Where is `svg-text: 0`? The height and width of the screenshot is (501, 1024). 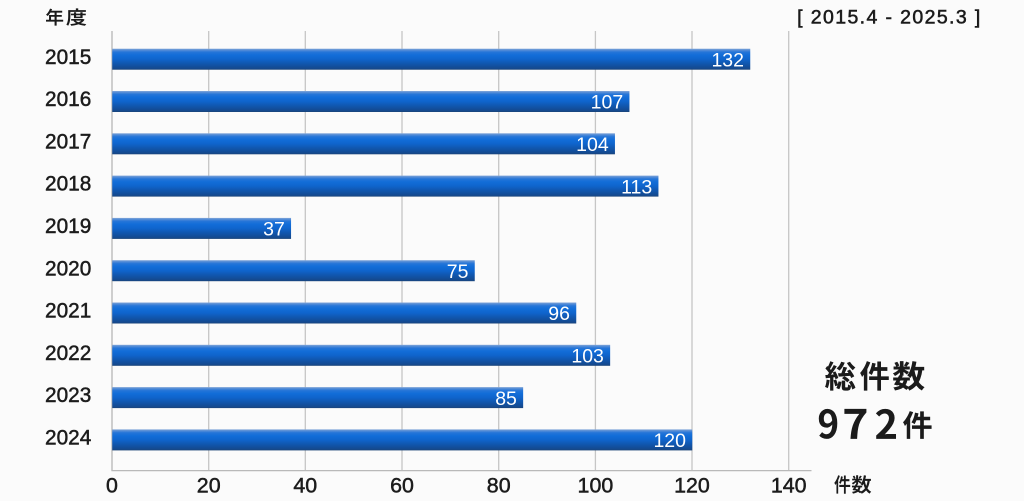 svg-text: 0 is located at coordinates (112, 485).